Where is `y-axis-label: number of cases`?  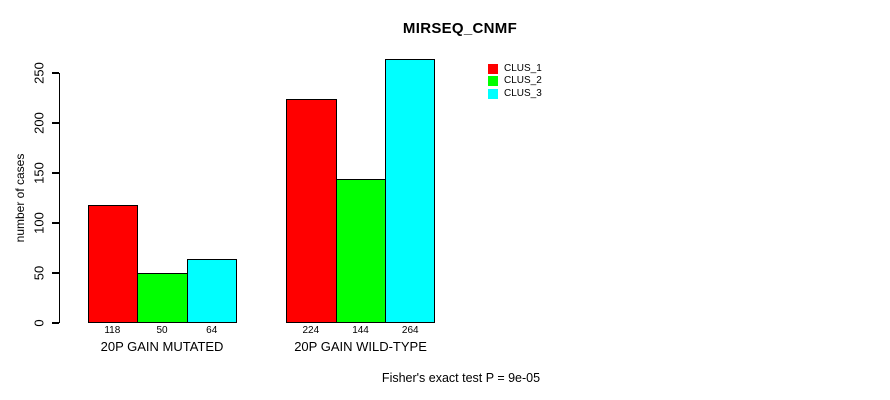
y-axis-label: number of cases is located at coordinates (20, 198).